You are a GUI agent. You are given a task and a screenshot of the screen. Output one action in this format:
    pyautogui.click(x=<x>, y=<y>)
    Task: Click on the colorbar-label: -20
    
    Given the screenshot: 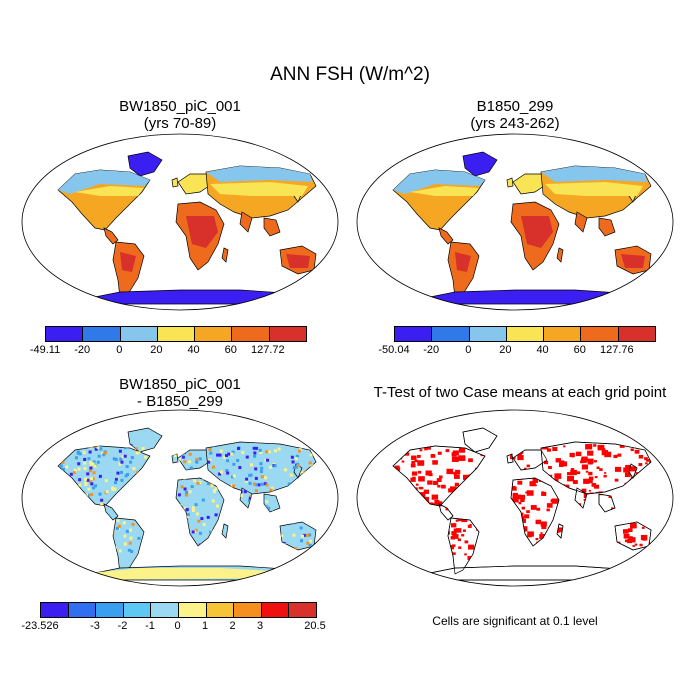 What is the action you would take?
    pyautogui.click(x=82, y=350)
    